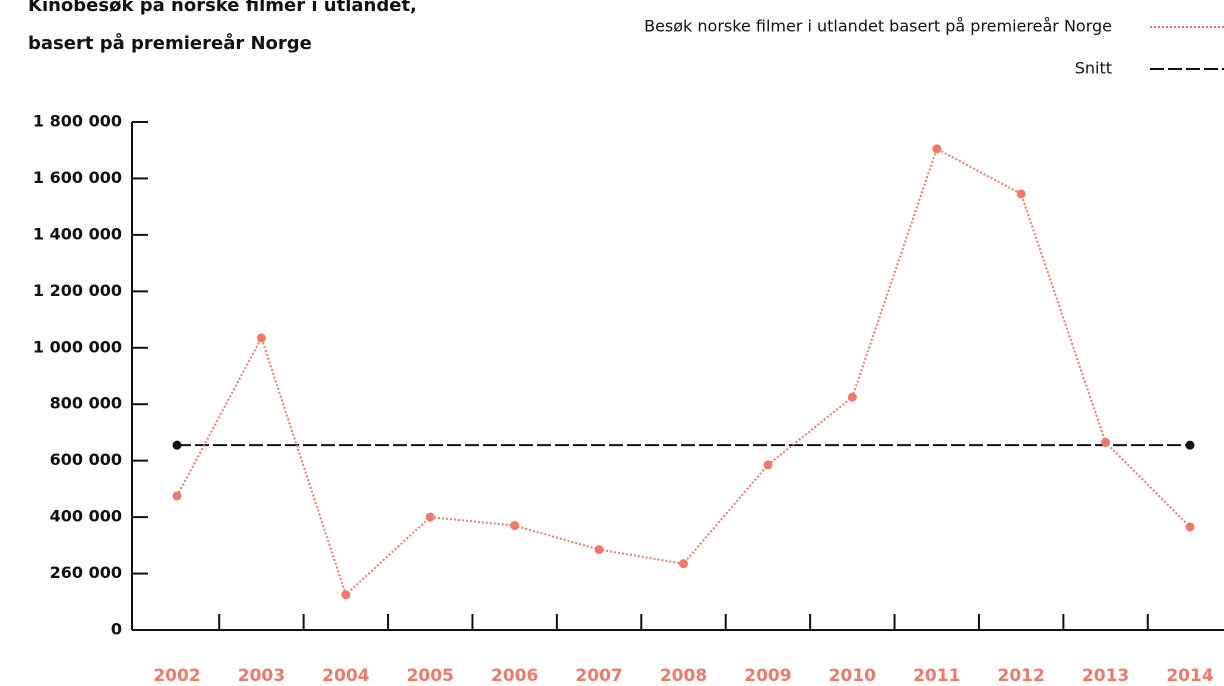  Describe the element at coordinates (77, 346) in the screenshot. I see `y-tick-label: 1 000 000` at that location.